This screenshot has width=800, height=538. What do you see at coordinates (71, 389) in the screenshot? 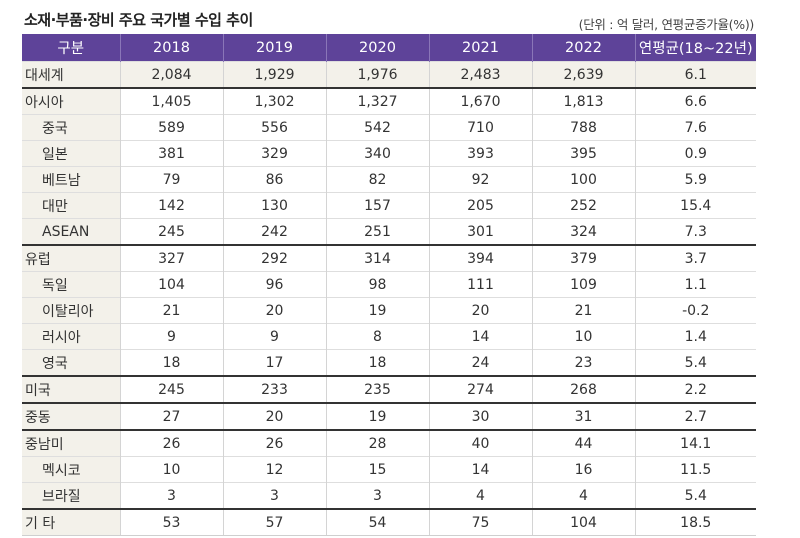
I see `row-label: 미국` at bounding box center [71, 389].